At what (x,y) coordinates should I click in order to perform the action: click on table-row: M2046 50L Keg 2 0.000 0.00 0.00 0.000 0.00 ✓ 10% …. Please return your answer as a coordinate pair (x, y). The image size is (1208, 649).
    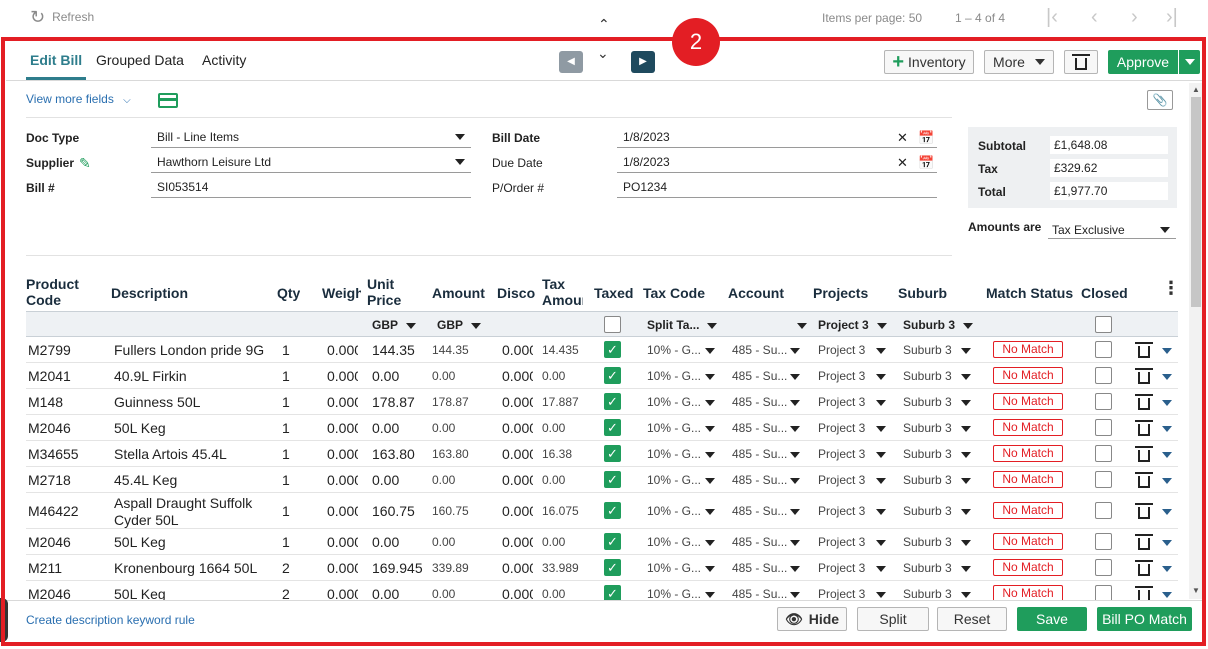
    Looking at the image, I should click on (602, 590).